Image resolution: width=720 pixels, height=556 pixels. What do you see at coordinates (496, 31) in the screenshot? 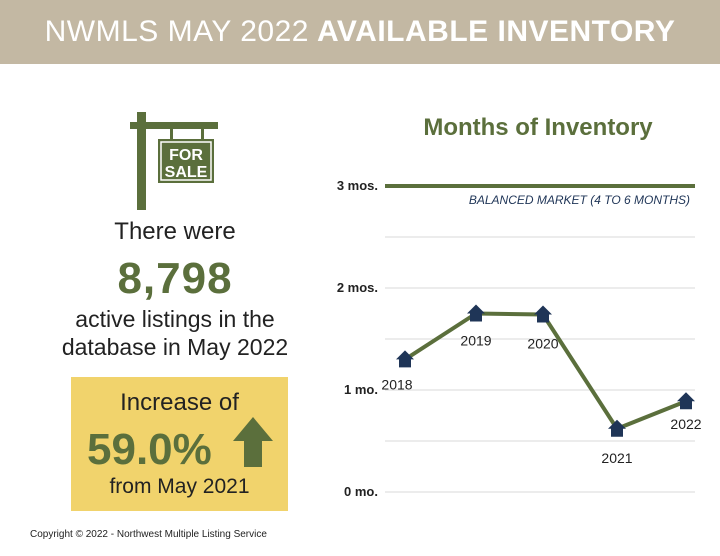
I see `title-bold: AVAILABLE INVENTORY` at bounding box center [496, 31].